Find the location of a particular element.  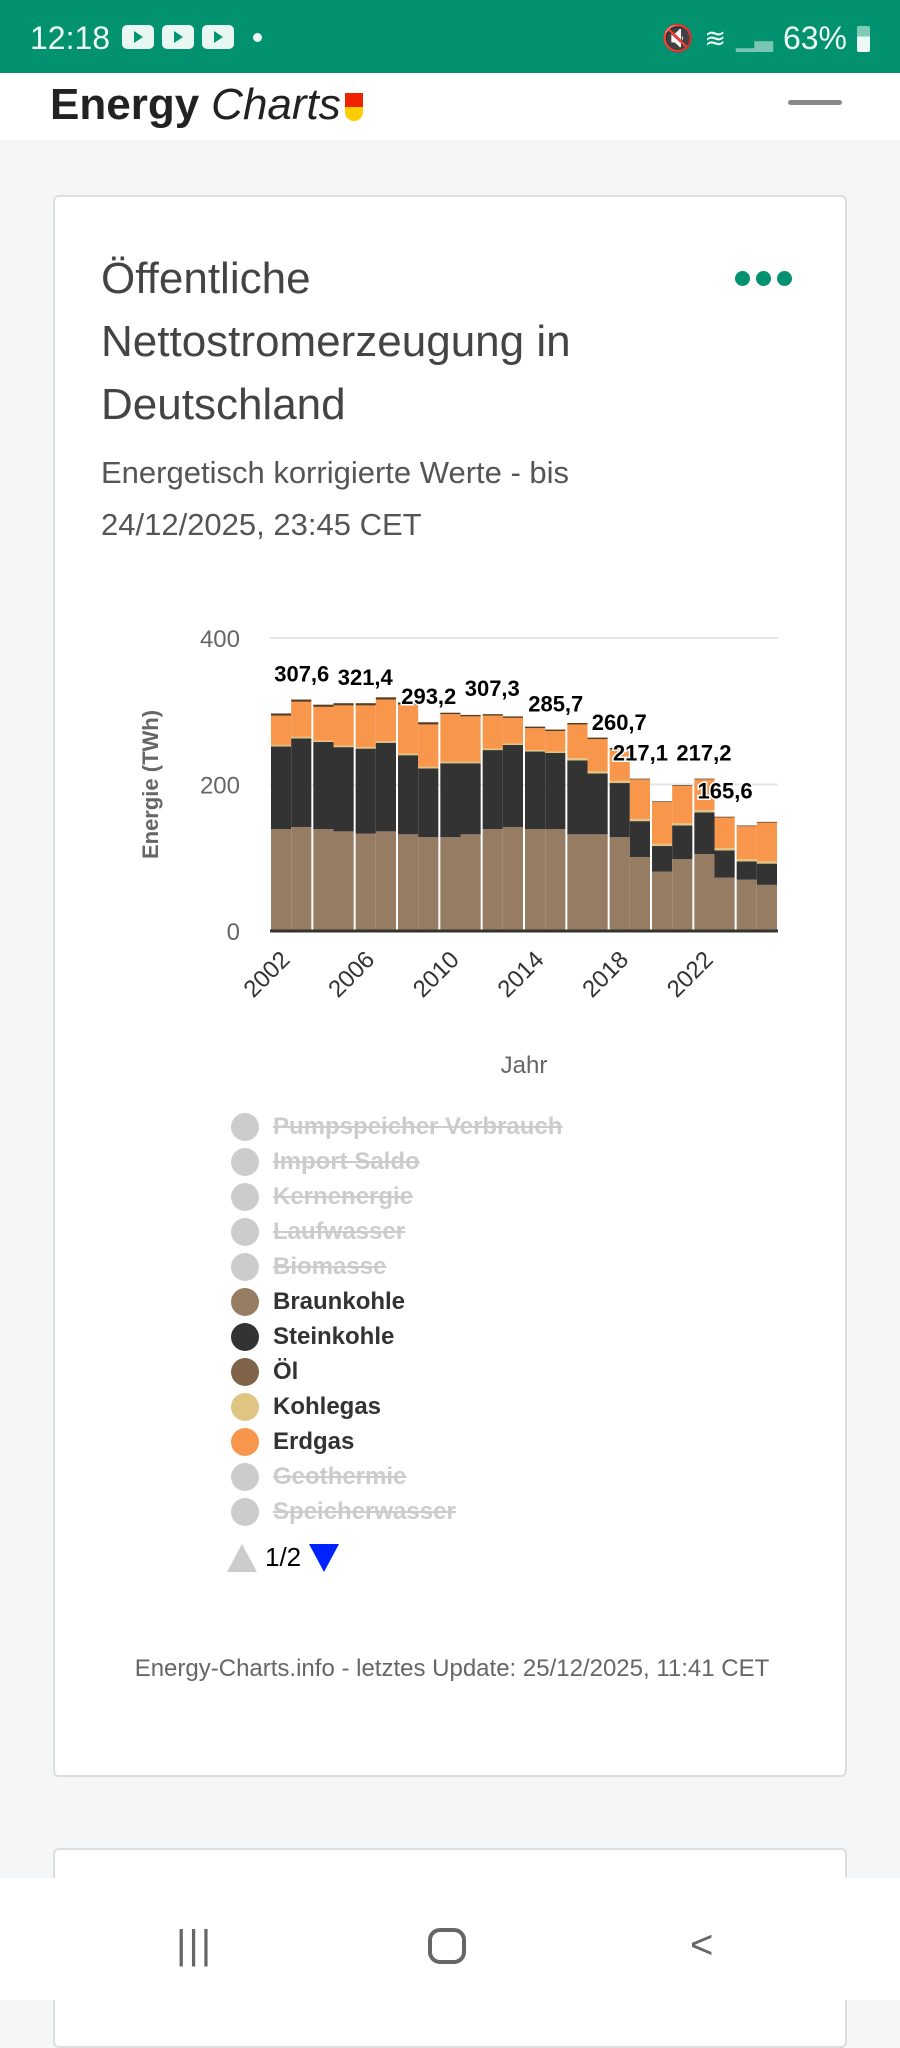

legend-item: Öl is located at coordinates (396, 1371).